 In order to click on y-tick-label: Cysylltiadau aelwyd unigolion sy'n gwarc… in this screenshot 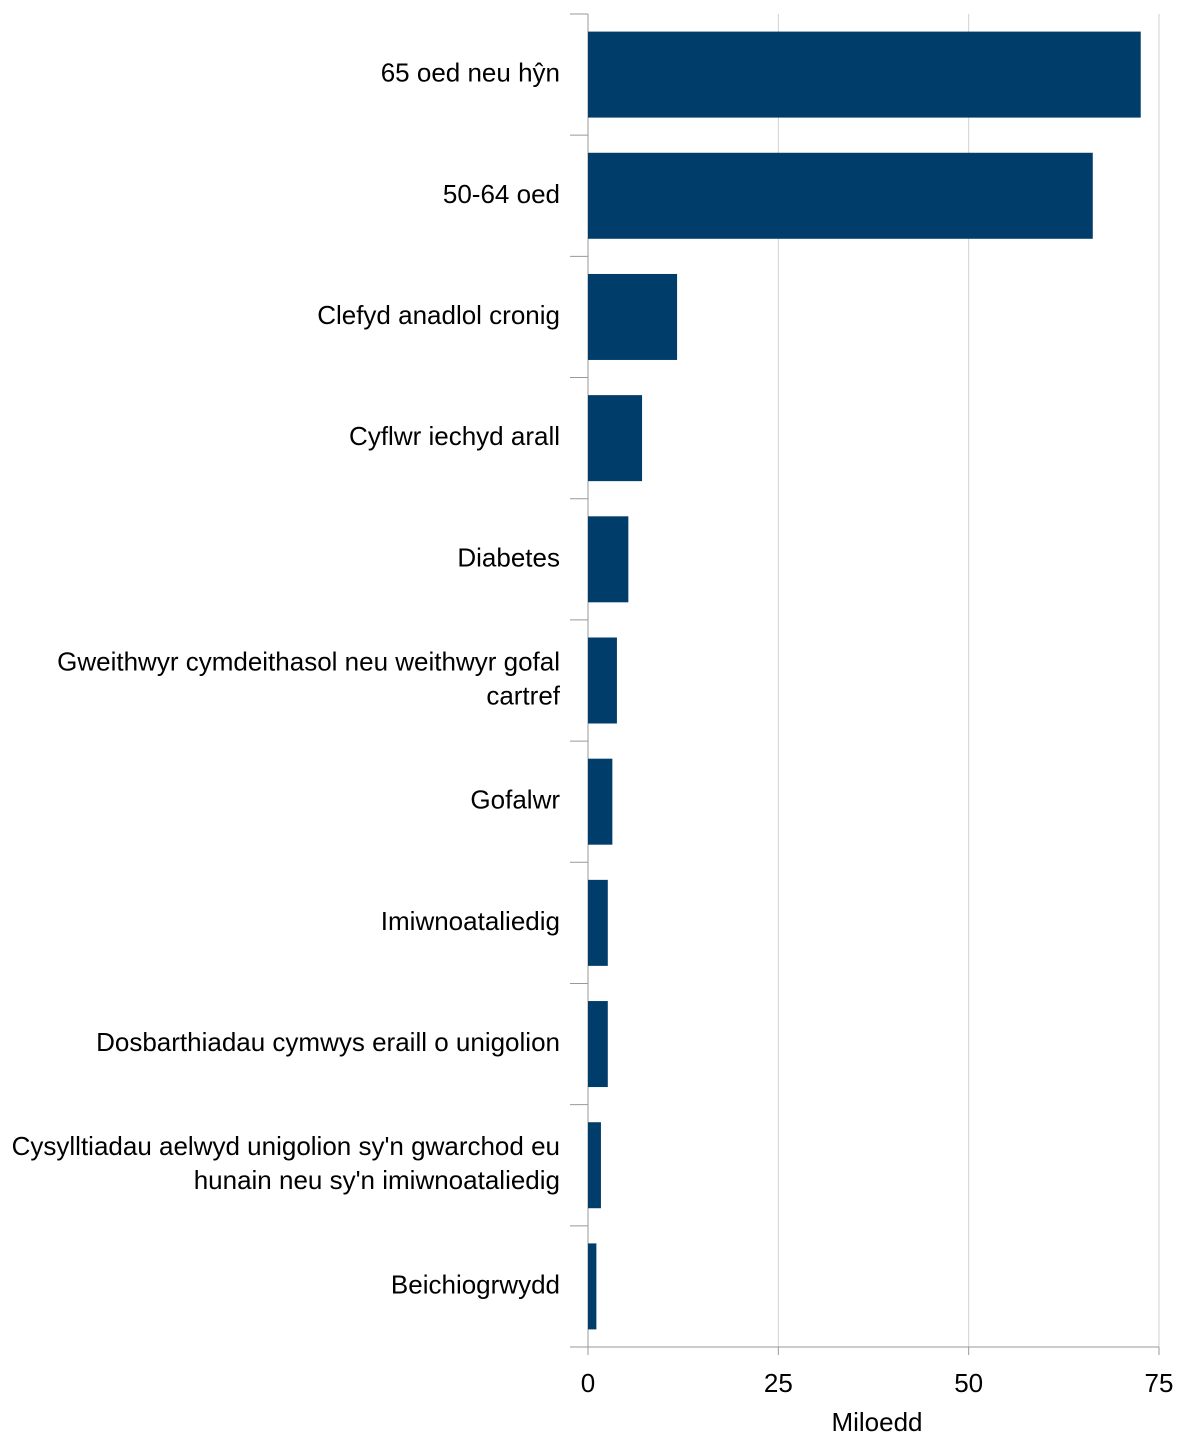, I will do `click(286, 1163)`.